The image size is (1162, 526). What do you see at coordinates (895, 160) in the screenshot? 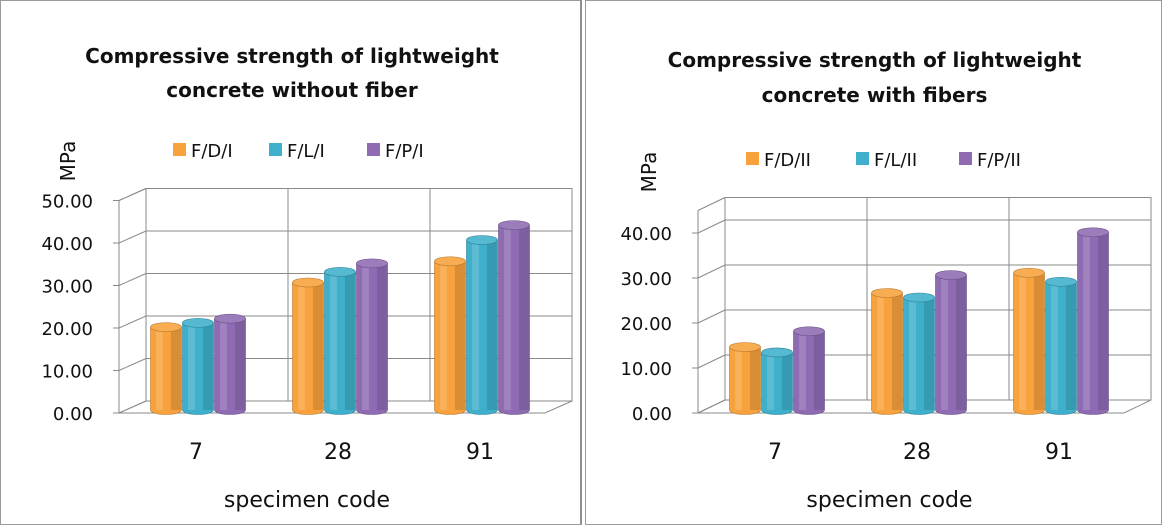
I see `legend-label: F/L/II` at bounding box center [895, 160].